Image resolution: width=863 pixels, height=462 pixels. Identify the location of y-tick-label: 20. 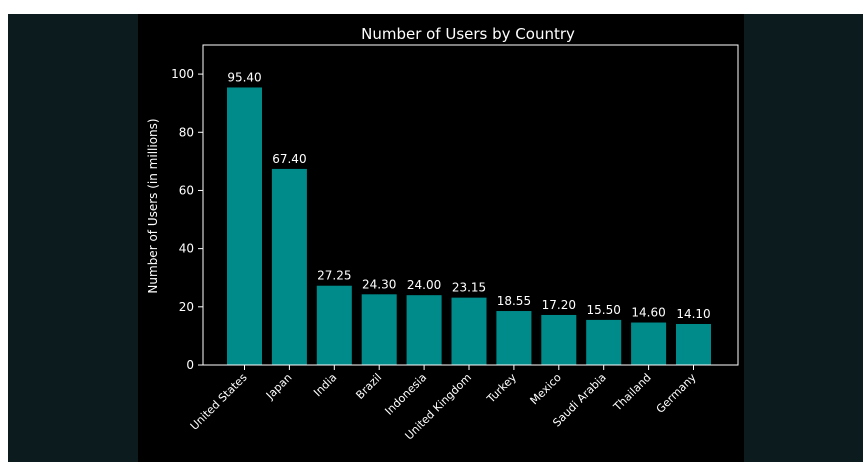
(186, 307).